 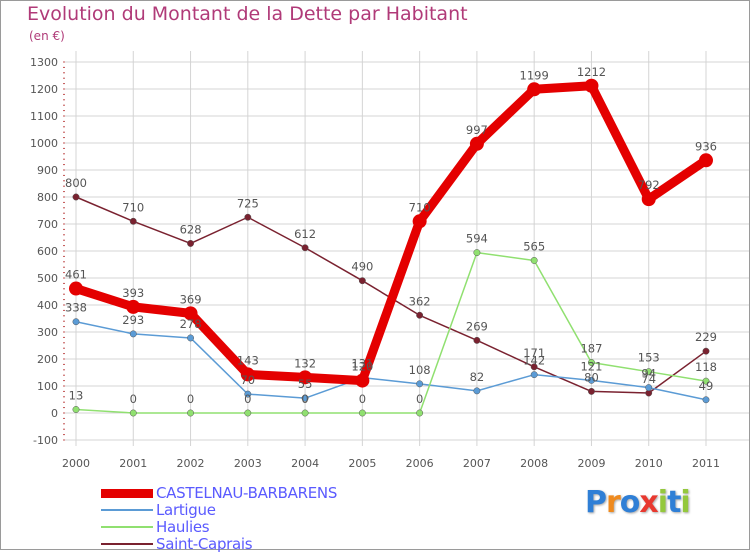 I want to click on data-label: 132, so click(x=305, y=363).